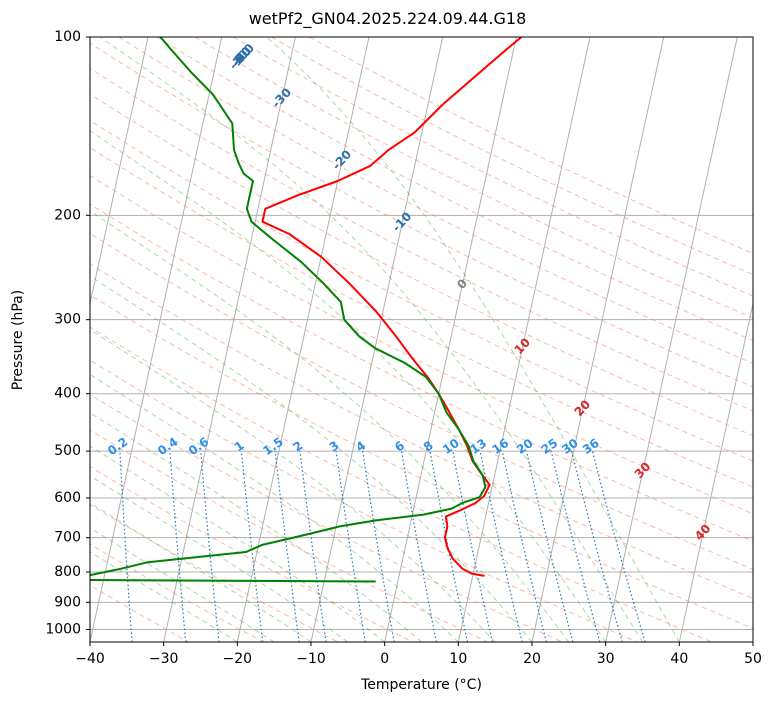 Image resolution: width=775 pixels, height=708 pixels. I want to click on y-tick-label: 800, so click(67, 572).